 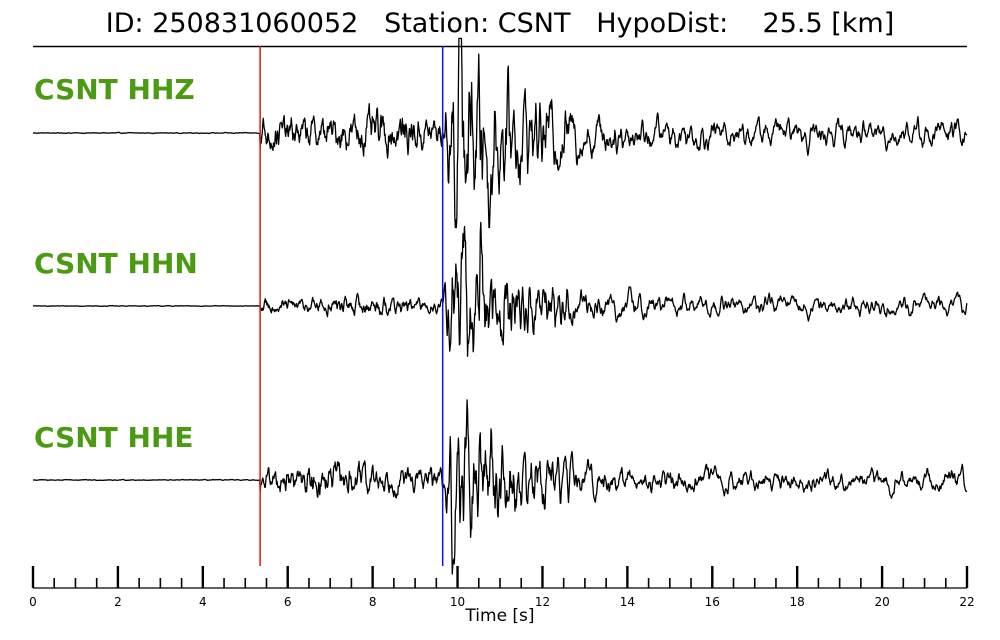 What do you see at coordinates (255, 23) in the screenshot?
I see `event-id: 250831060052` at bounding box center [255, 23].